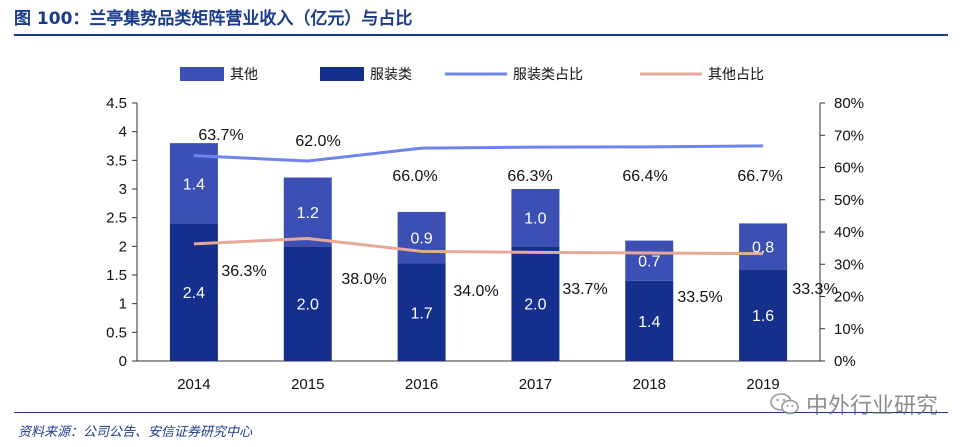 This screenshot has height=447, width=962. Describe the element at coordinates (481, 412) in the screenshot. I see `footer-rule` at that location.